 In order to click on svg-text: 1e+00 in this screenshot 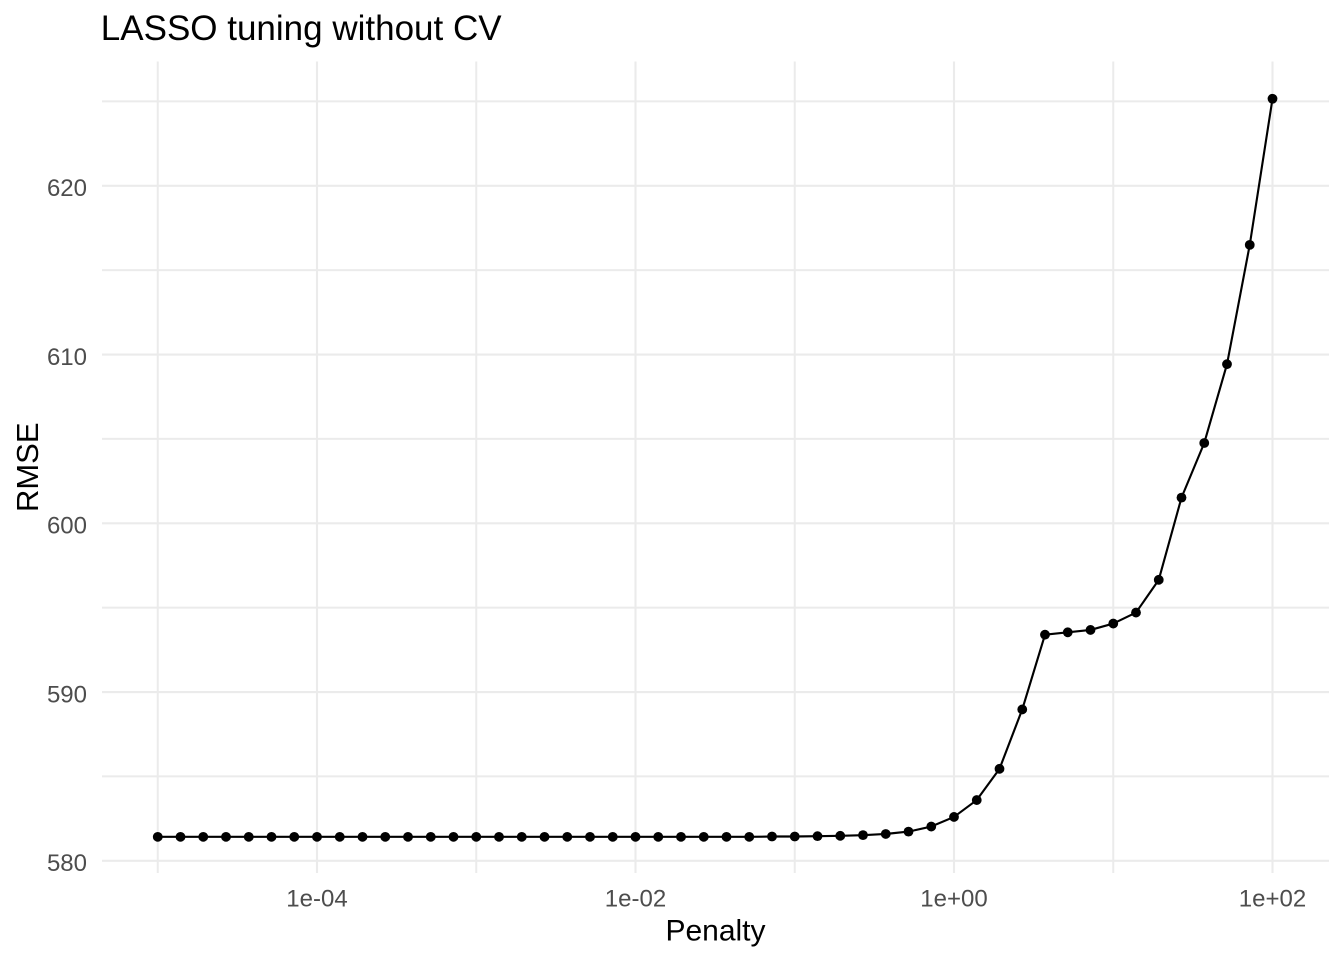, I will do `click(953, 898)`.